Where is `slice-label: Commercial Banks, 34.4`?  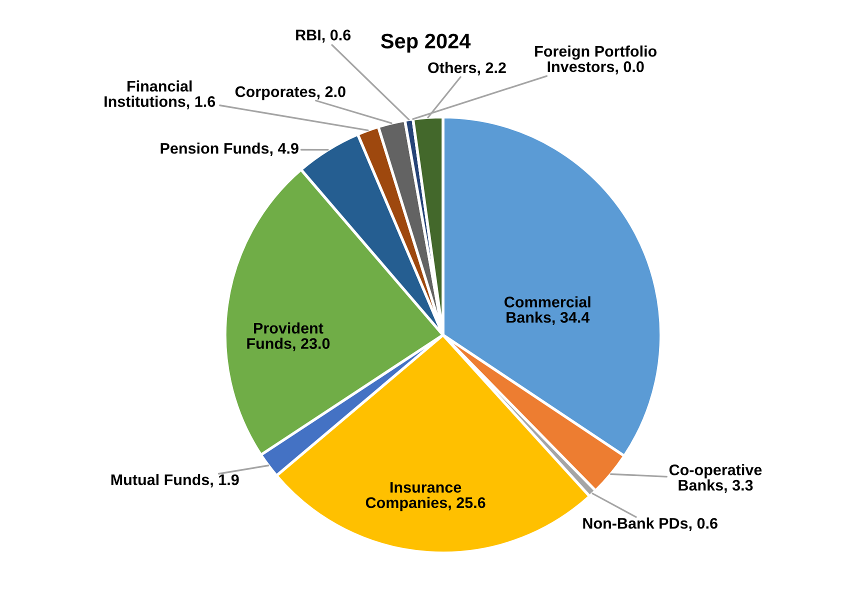
slice-label: Commercial Banks, 34.4 is located at coordinates (547, 311).